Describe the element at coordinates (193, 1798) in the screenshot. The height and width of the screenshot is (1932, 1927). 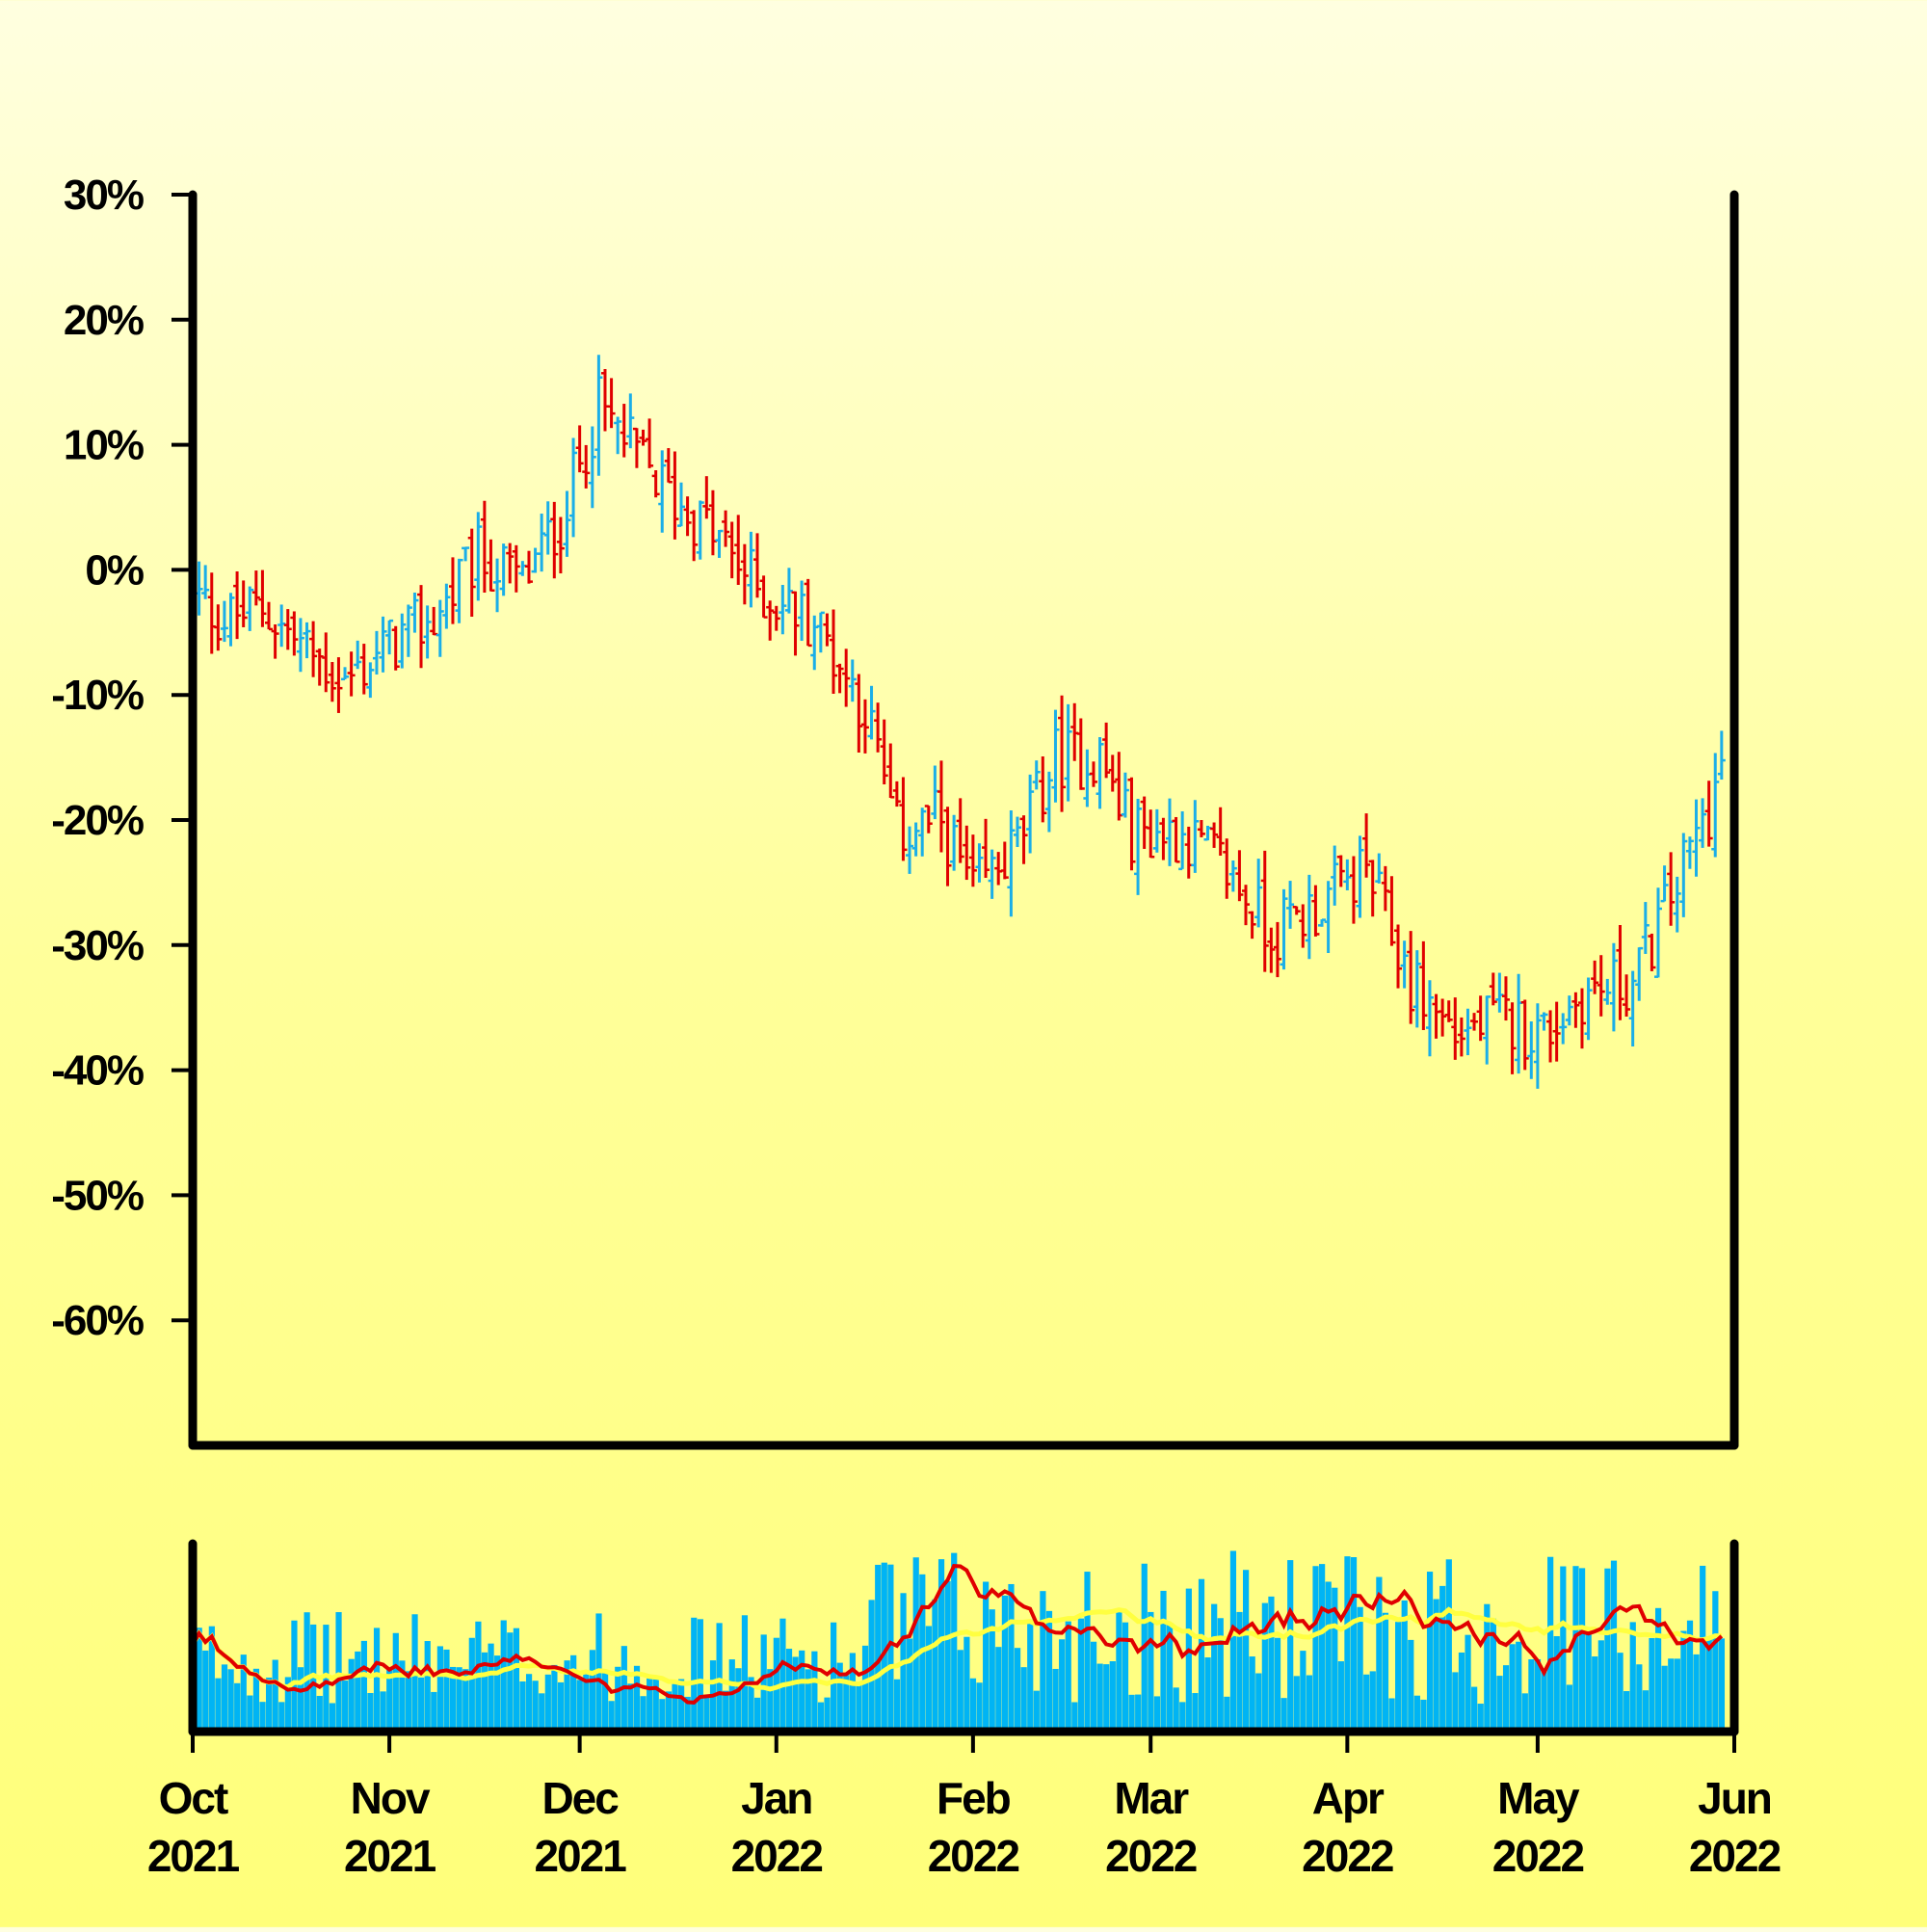
I see `x-tick-label-month: Oct` at that location.